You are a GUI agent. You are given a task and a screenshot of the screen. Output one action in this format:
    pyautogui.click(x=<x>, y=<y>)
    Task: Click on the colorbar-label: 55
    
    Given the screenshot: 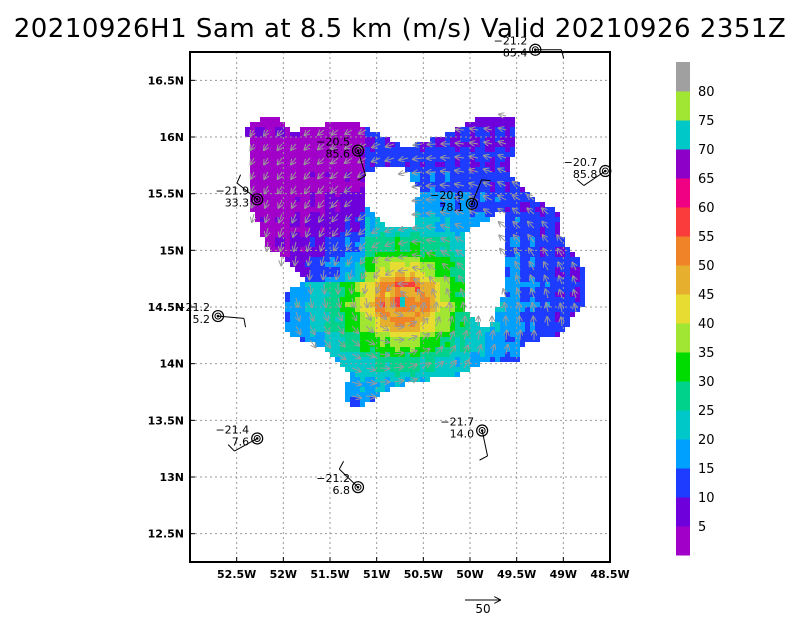 What is the action you would take?
    pyautogui.click(x=706, y=237)
    